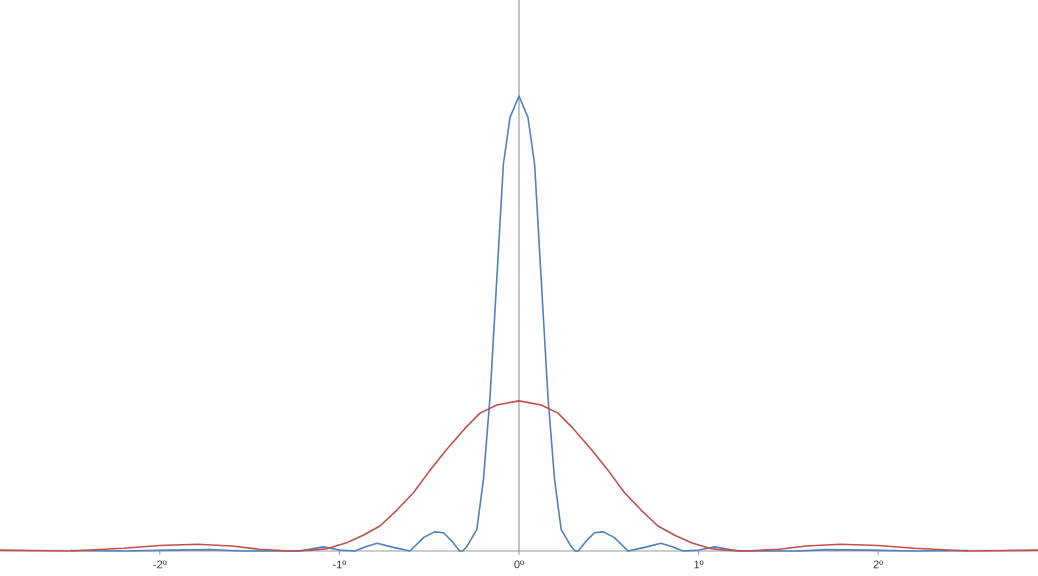  What do you see at coordinates (878, 564) in the screenshot?
I see `x-tick-label: 2º` at bounding box center [878, 564].